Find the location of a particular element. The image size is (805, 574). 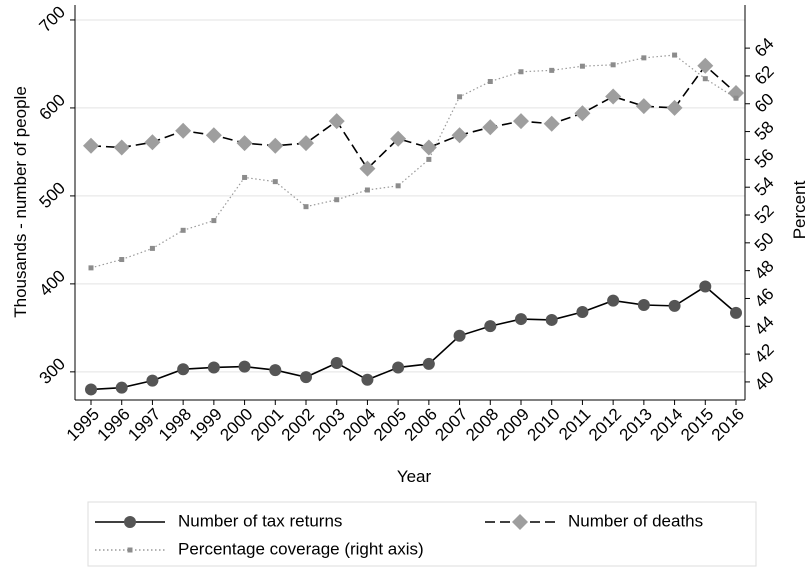

x-tick-label: 2004 is located at coordinates (359, 425).